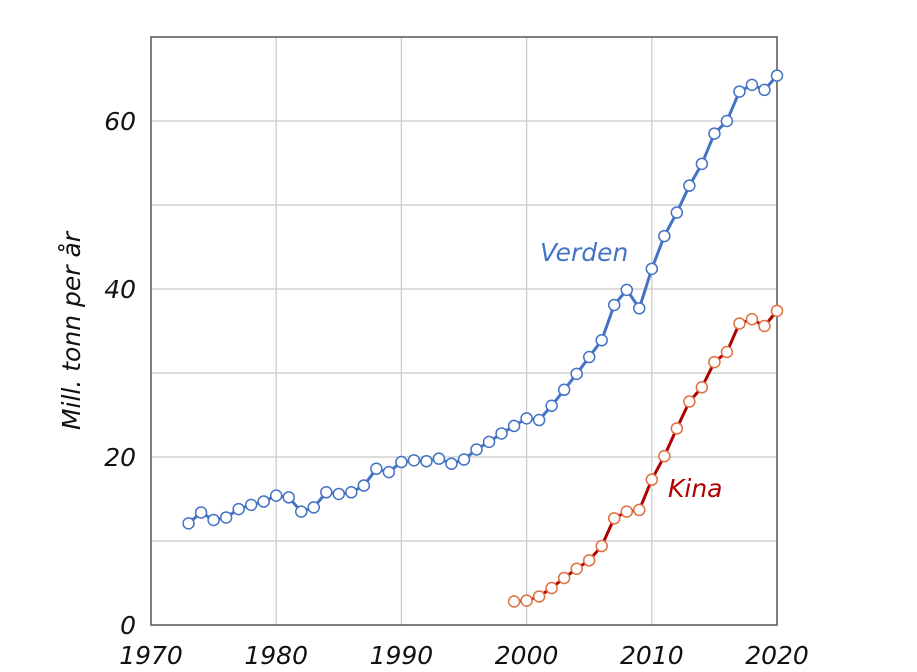  Describe the element at coordinates (188, 523) in the screenshot. I see `data-point-verden-1973` at that location.